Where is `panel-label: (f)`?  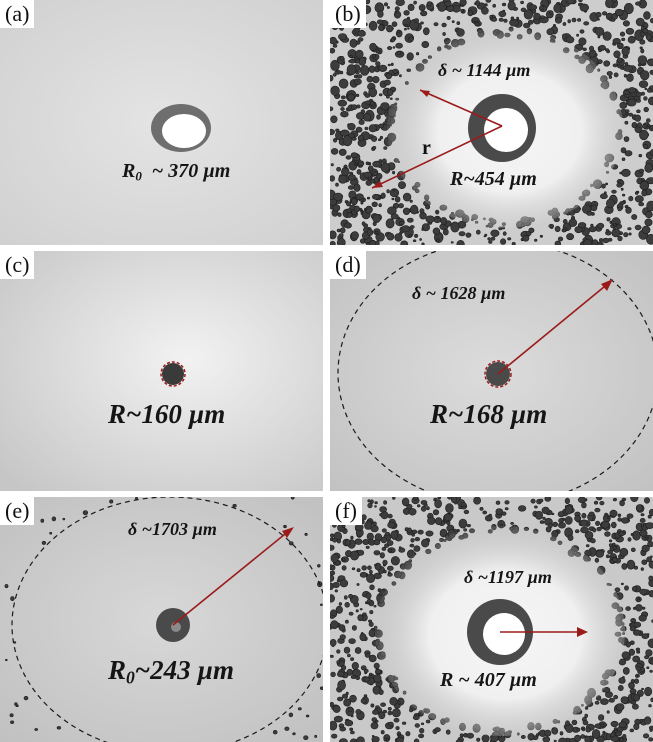 panel-label: (f) is located at coordinates (346, 511).